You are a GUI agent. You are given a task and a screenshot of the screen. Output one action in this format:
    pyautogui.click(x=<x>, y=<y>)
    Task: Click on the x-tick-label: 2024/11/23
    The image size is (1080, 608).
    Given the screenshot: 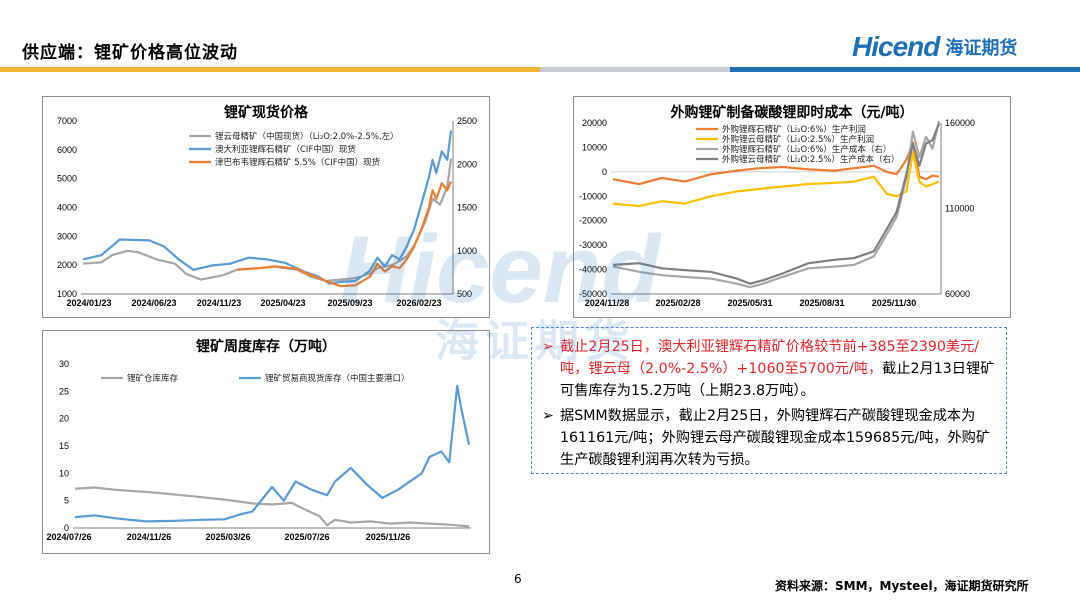 What is the action you would take?
    pyautogui.click(x=219, y=303)
    